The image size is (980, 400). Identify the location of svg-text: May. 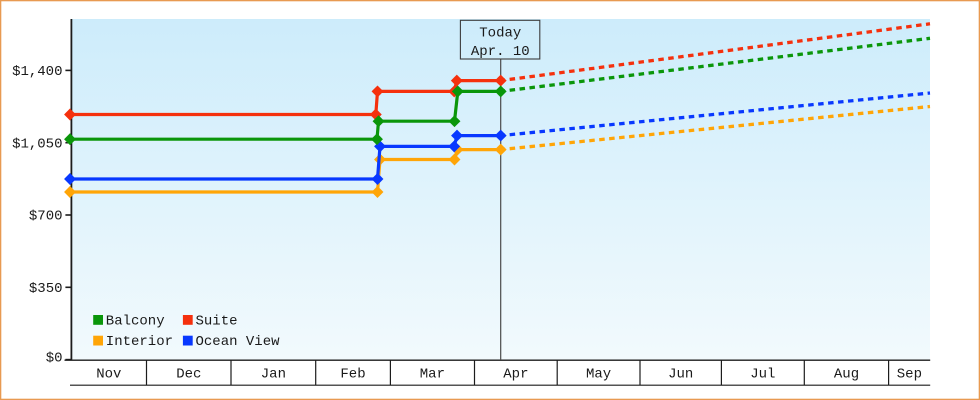
(598, 374).